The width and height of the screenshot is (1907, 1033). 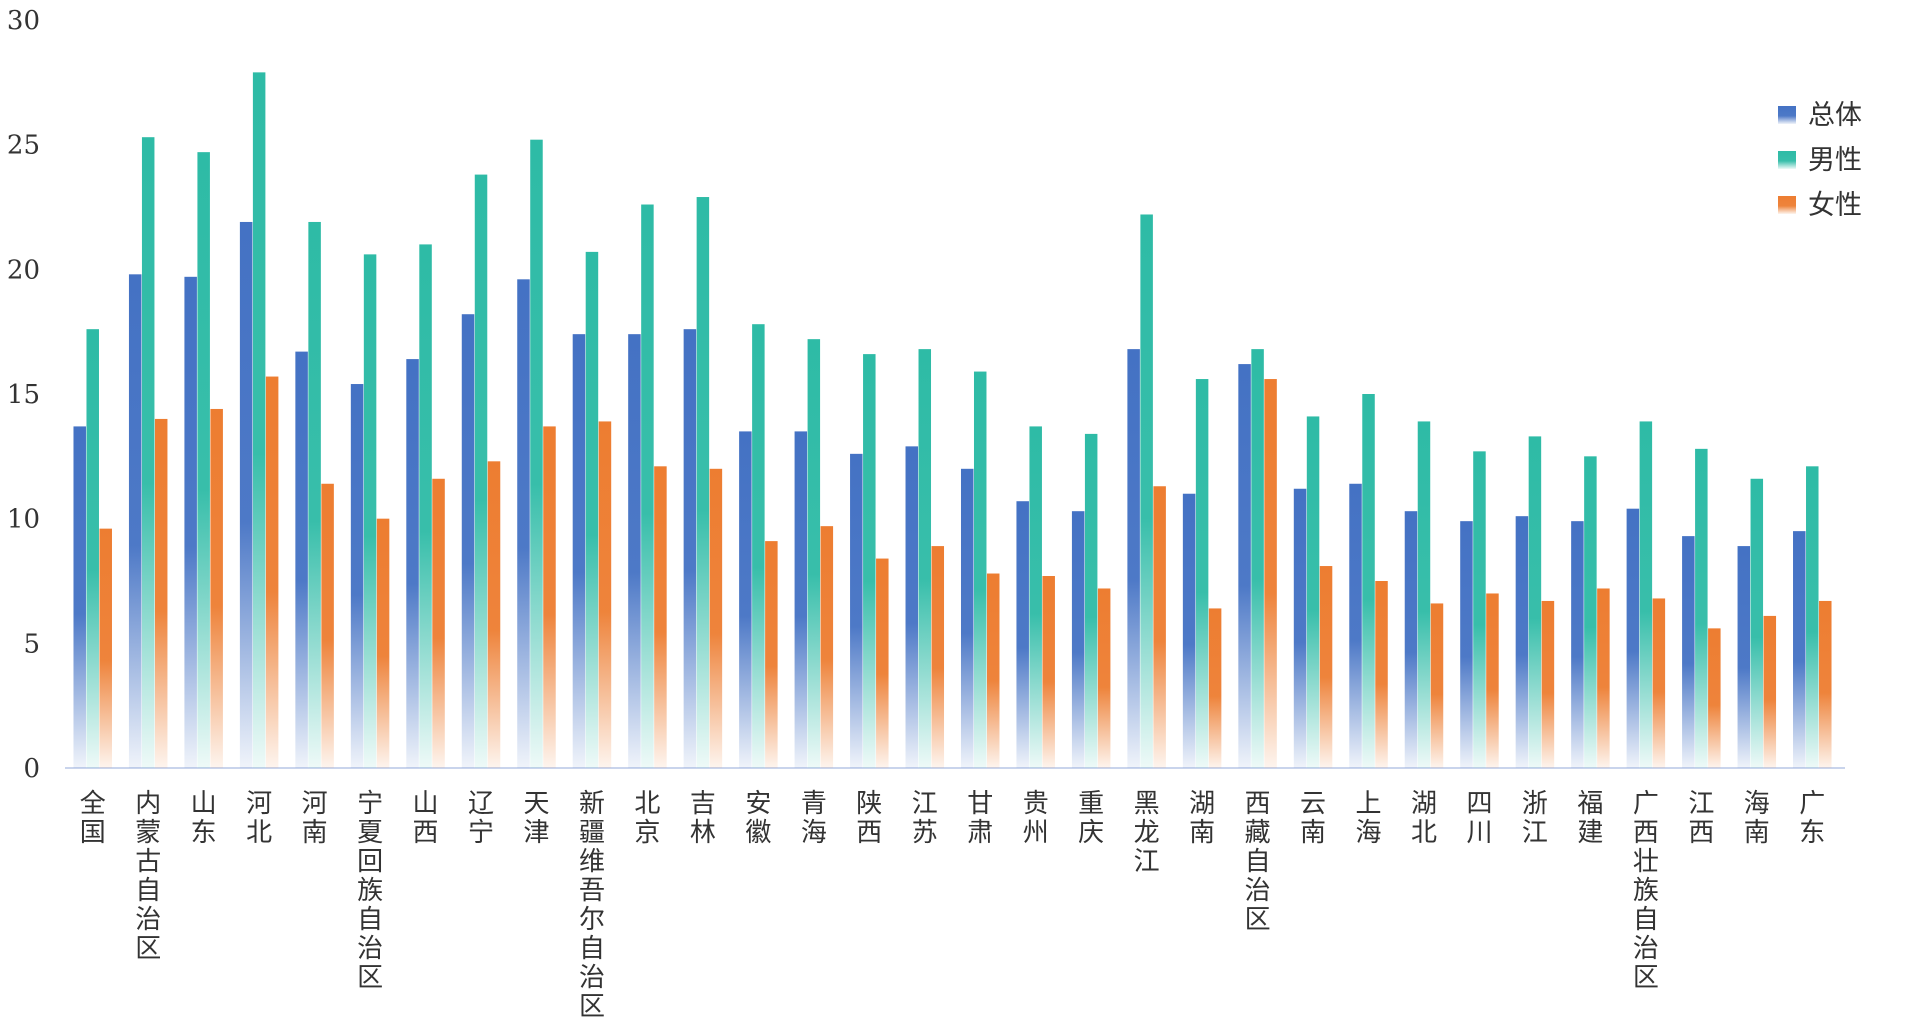 What do you see at coordinates (314, 494) in the screenshot?
I see `bar-男性-河南` at bounding box center [314, 494].